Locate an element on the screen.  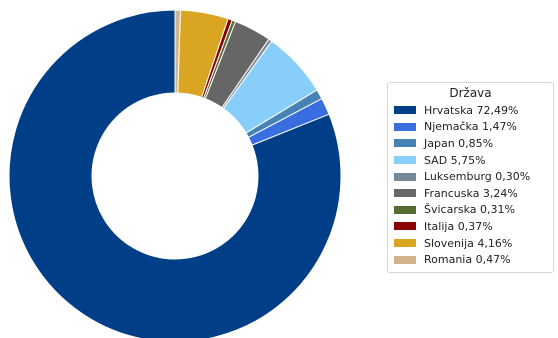
legend-item: Hrvatska 72,49% is located at coordinates (470, 110).